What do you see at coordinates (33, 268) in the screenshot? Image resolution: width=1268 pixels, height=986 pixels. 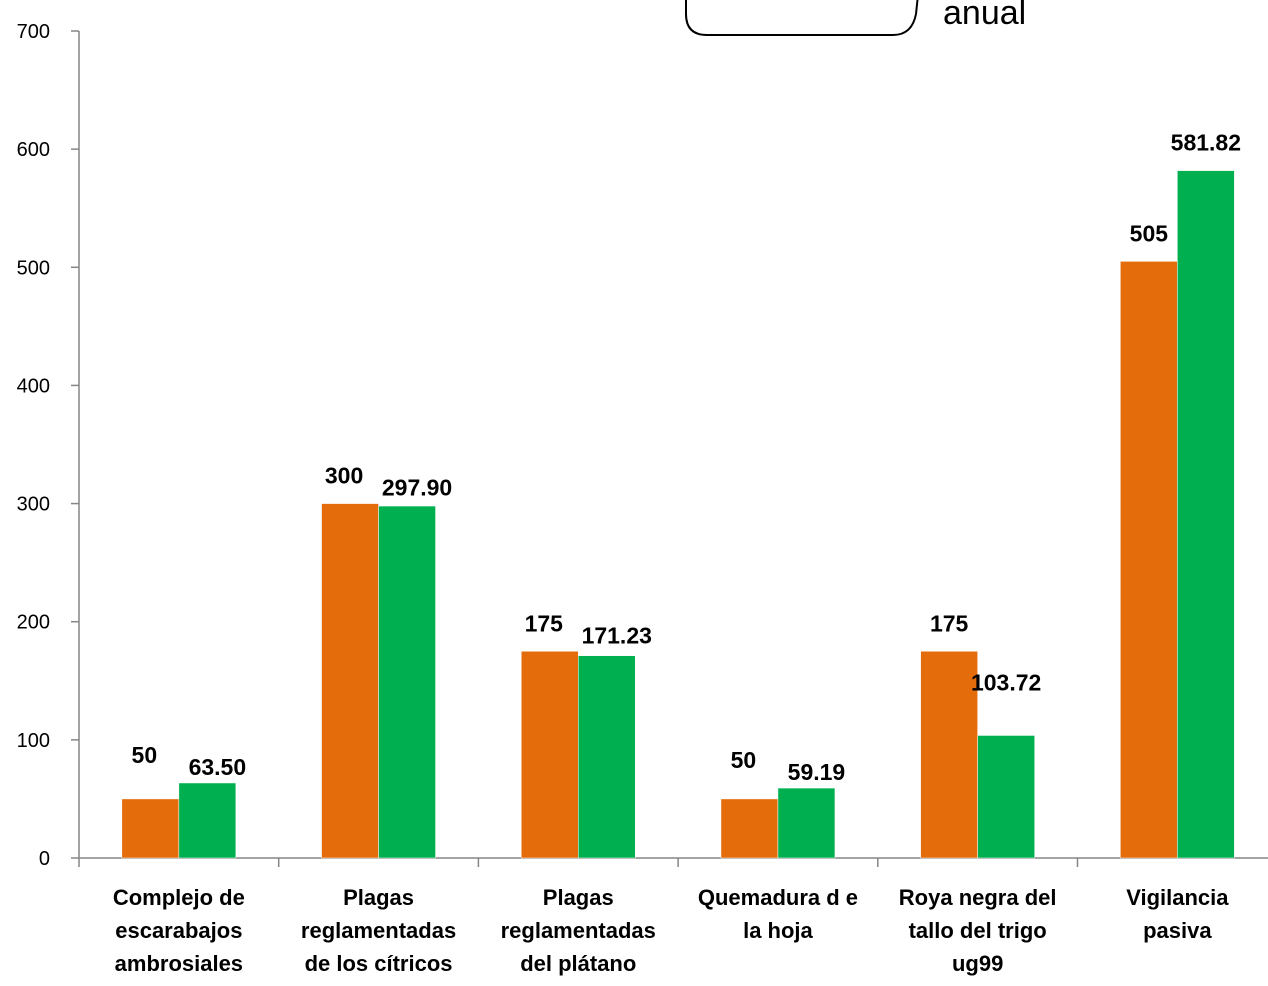 I see `y-tick-label: 500` at bounding box center [33, 268].